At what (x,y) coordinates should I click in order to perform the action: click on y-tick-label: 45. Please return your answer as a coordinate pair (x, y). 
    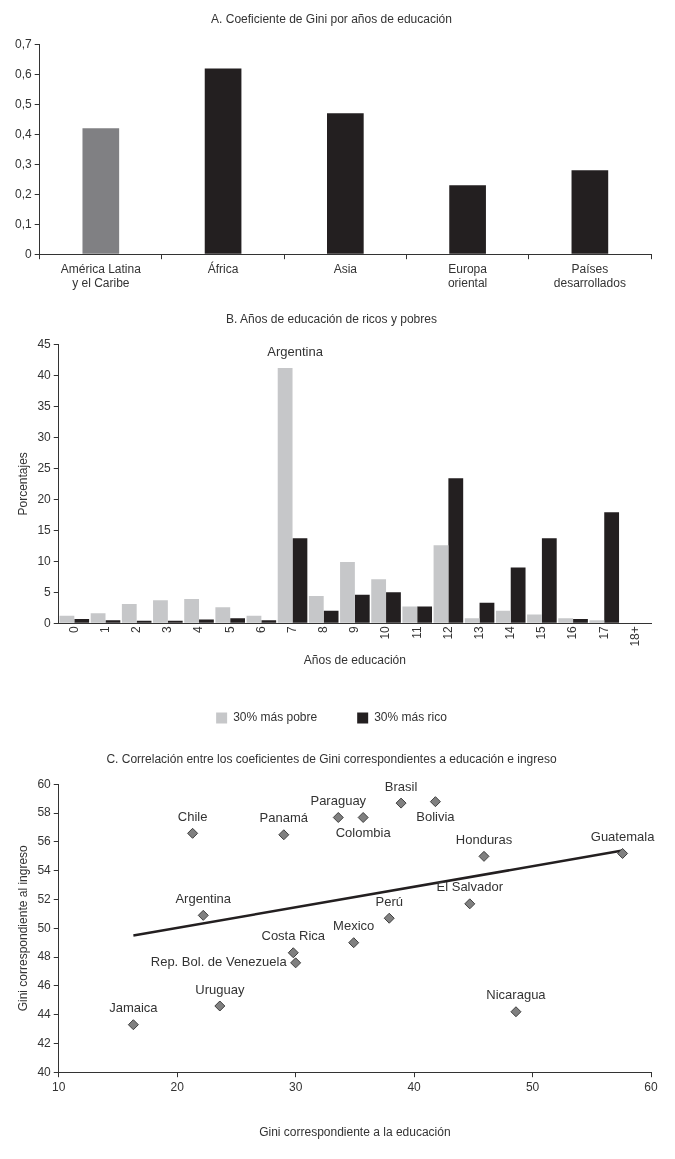
    Looking at the image, I should click on (44, 343).